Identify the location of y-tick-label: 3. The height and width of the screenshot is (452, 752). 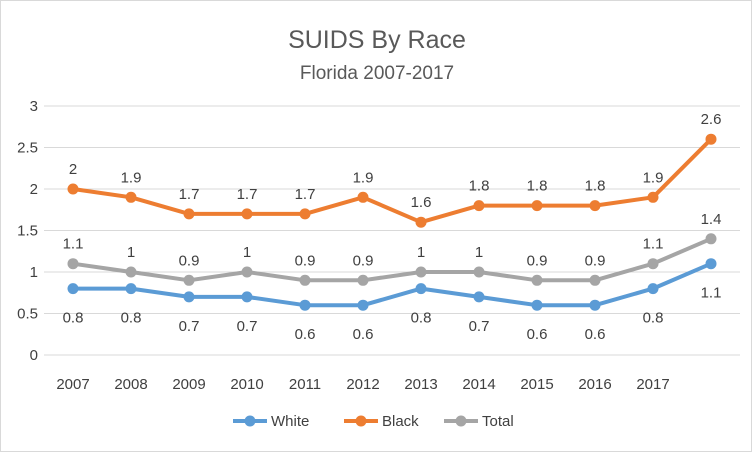
(34, 106).